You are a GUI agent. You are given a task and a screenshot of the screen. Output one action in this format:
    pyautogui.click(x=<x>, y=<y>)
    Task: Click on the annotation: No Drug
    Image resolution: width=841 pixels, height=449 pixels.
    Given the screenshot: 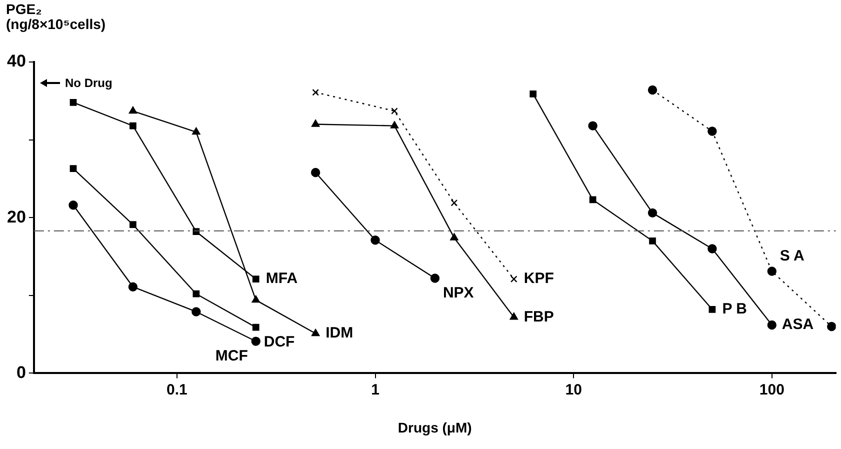 What is the action you would take?
    pyautogui.click(x=88, y=83)
    